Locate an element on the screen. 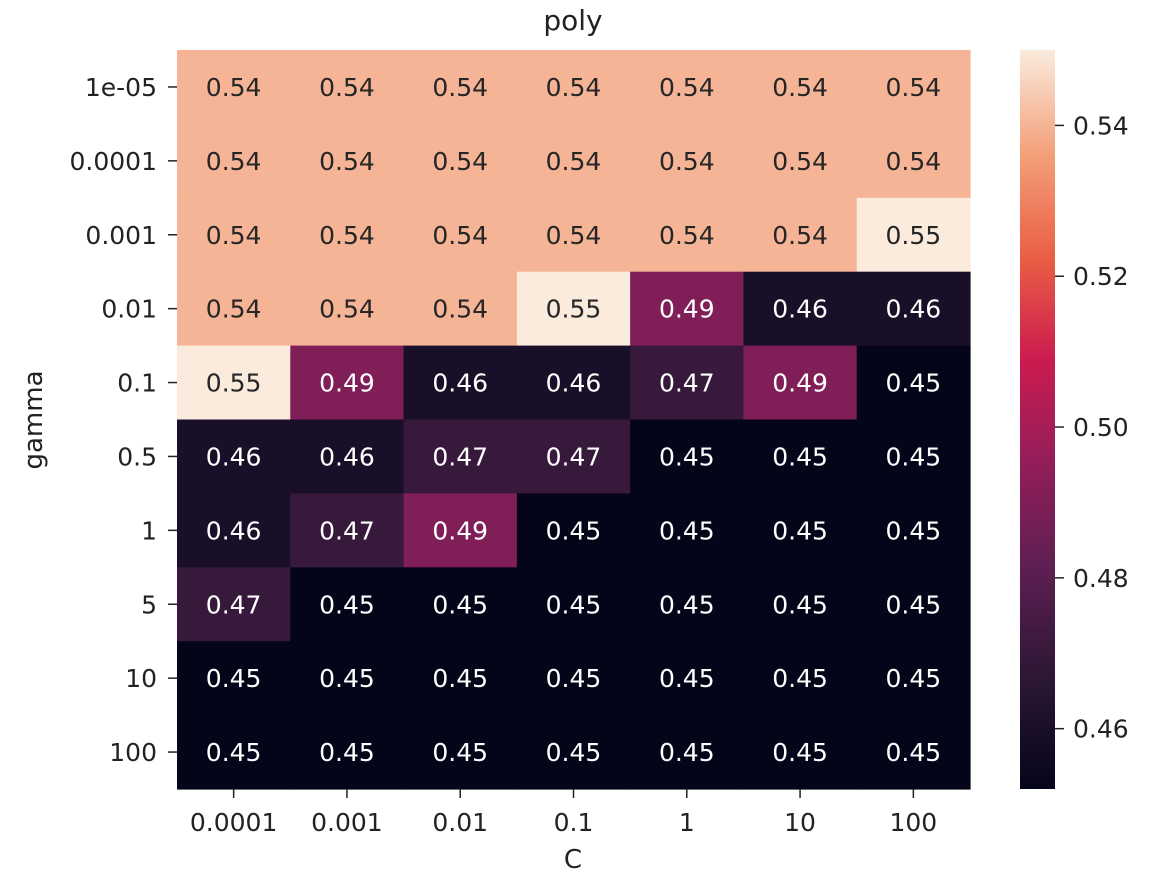  colorbar-tick-label: 0.48 is located at coordinates (1101, 578).